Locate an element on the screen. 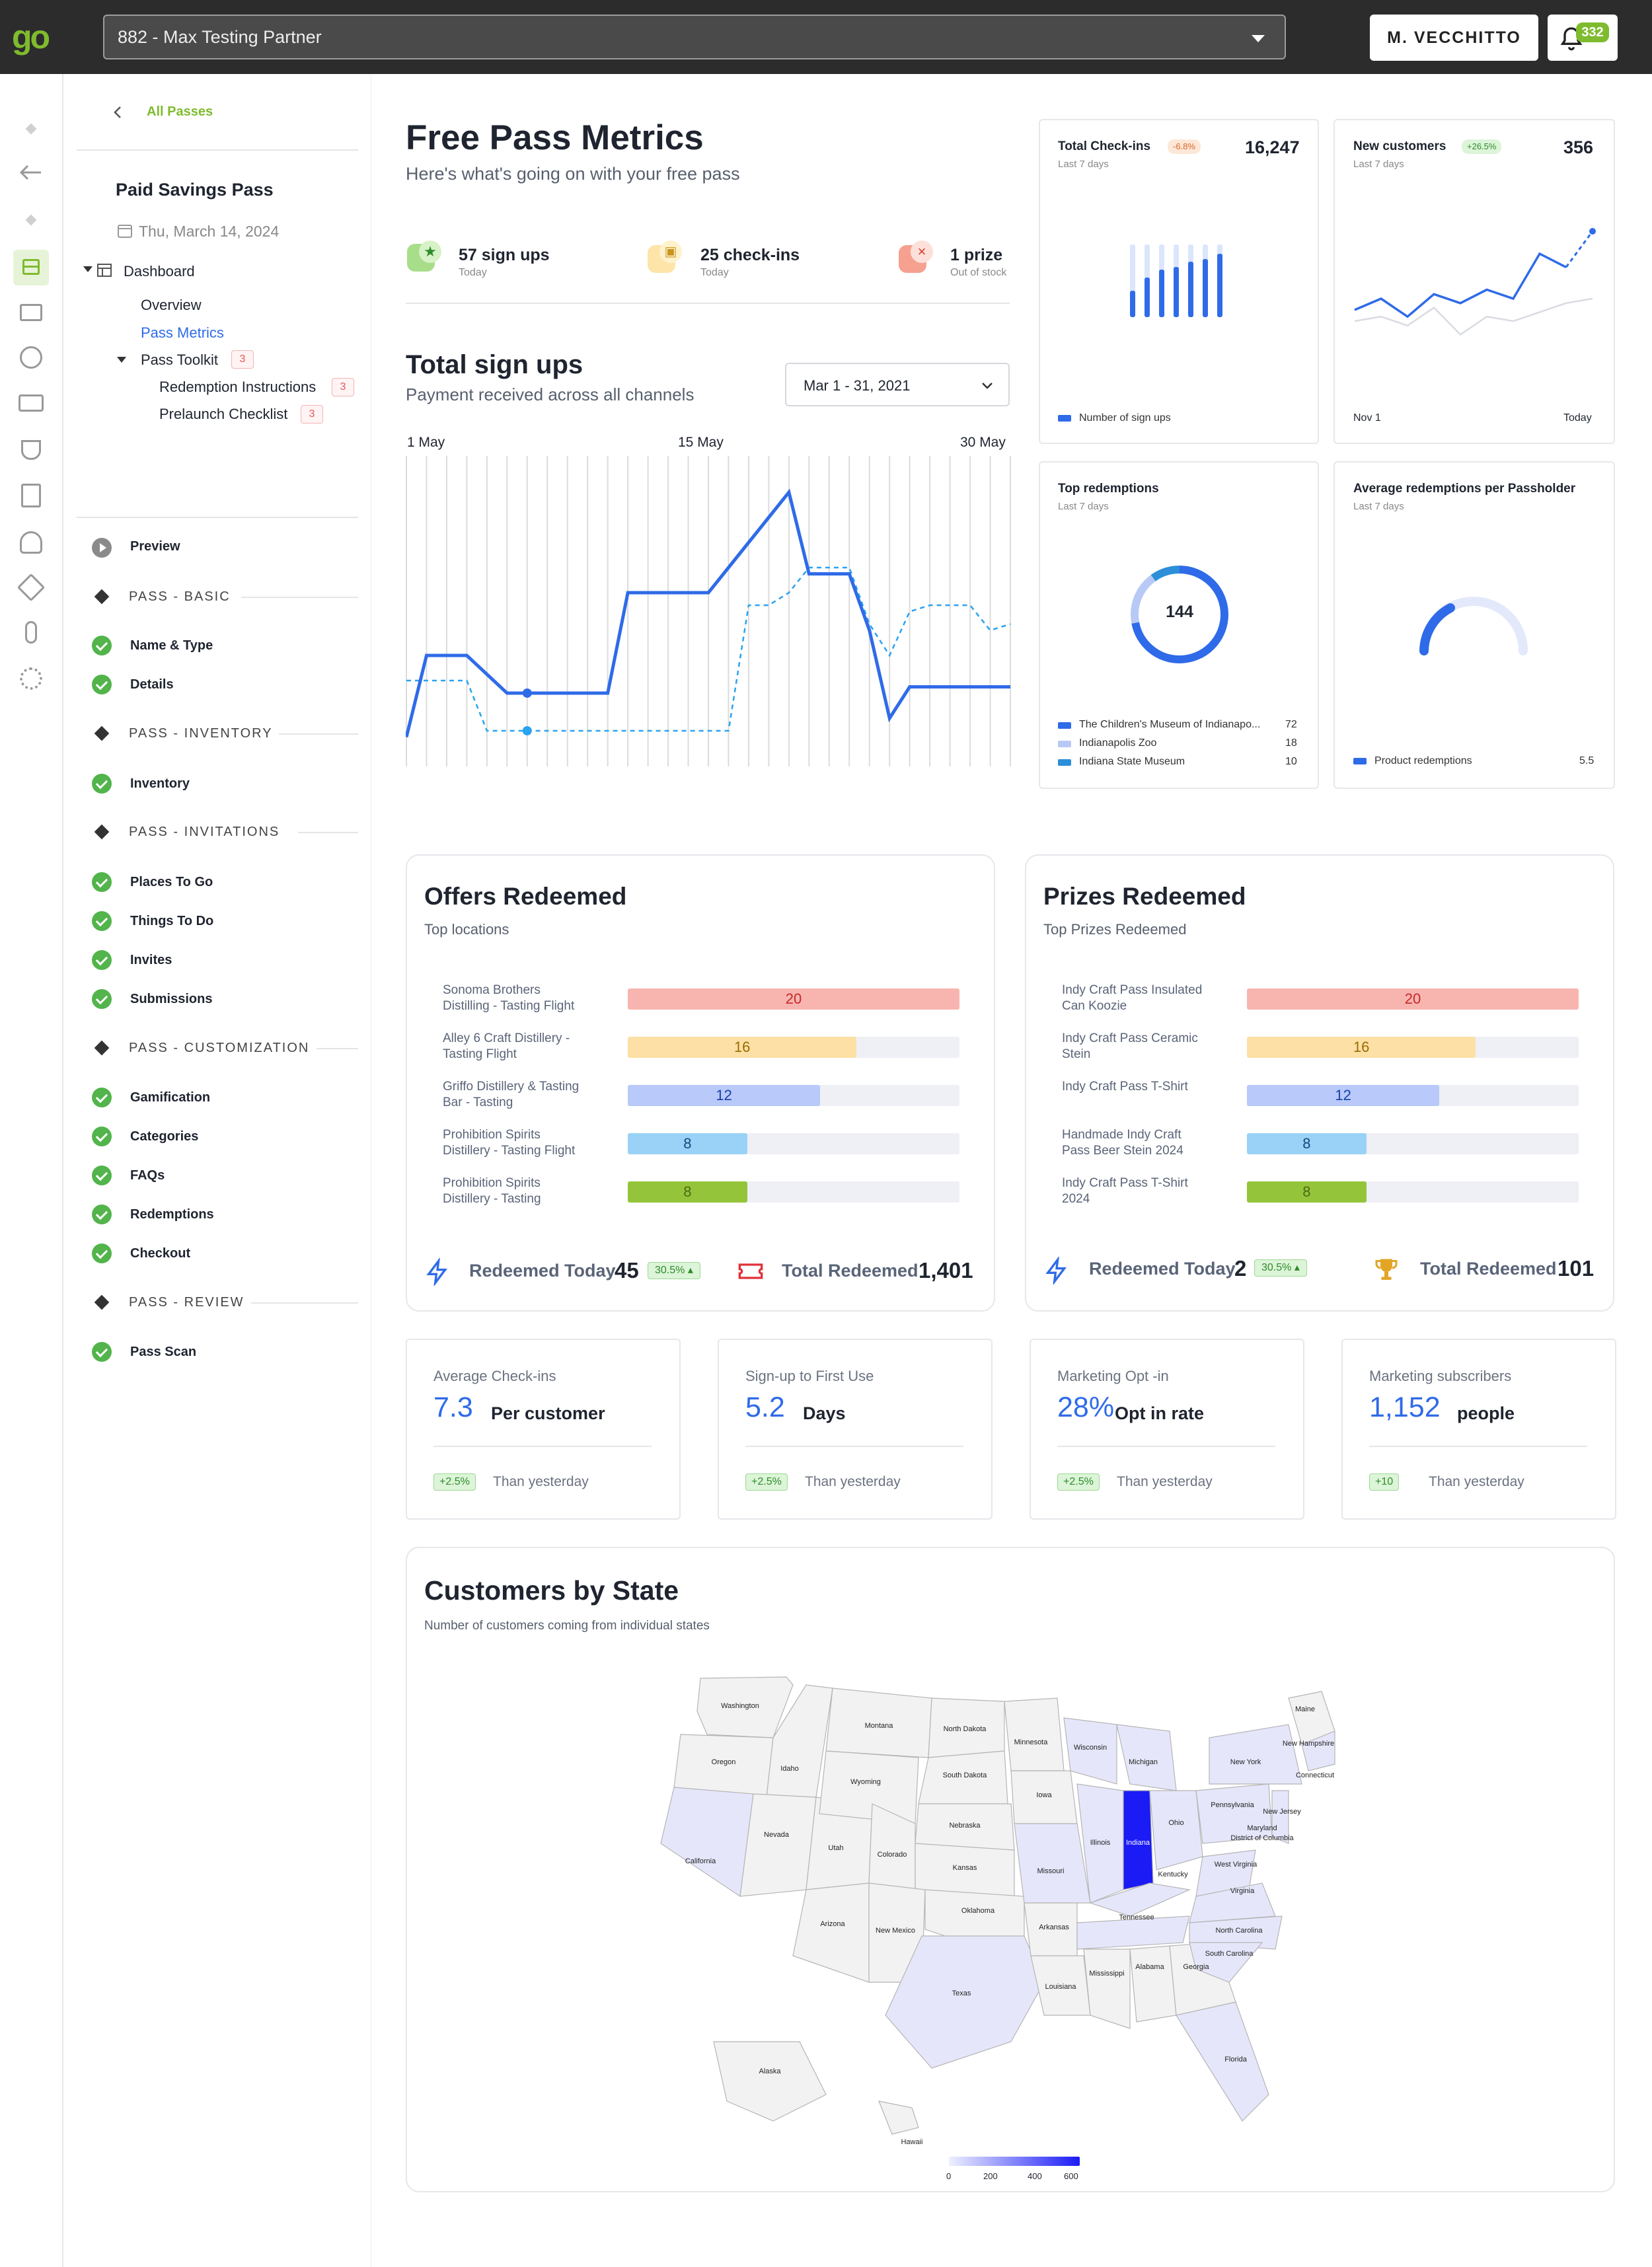 This screenshot has height=2267, width=1652. legend-value: 18 is located at coordinates (1291, 743).